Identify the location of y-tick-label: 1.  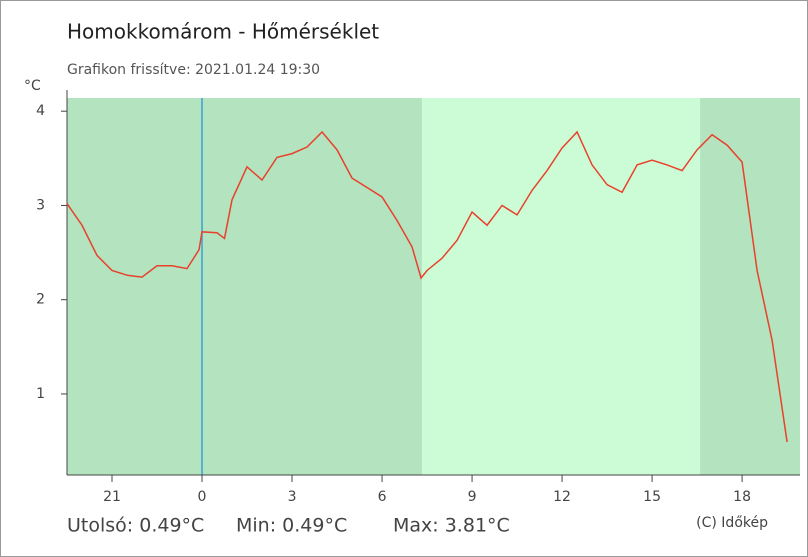
(40, 394).